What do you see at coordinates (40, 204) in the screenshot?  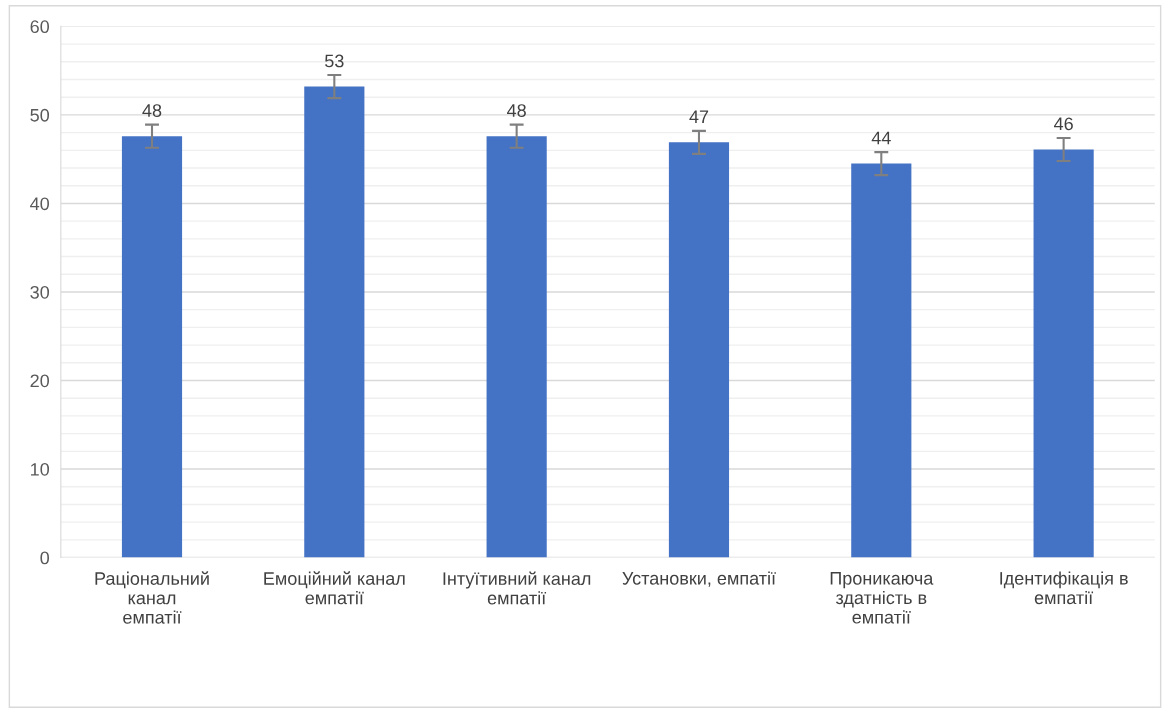 I see `y-tick-label: 40` at bounding box center [40, 204].